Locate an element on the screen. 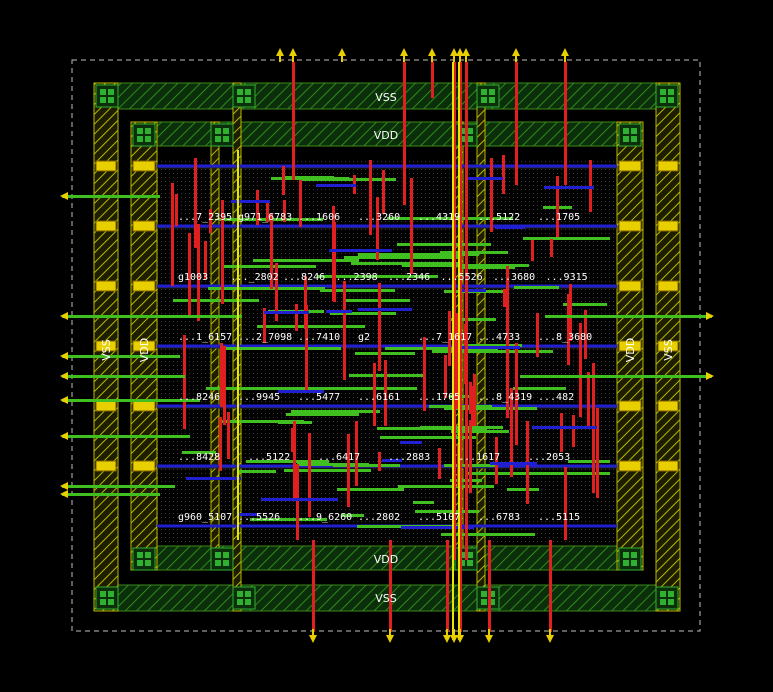  cell-instance-label: ...8246 is located at coordinates (199, 397).